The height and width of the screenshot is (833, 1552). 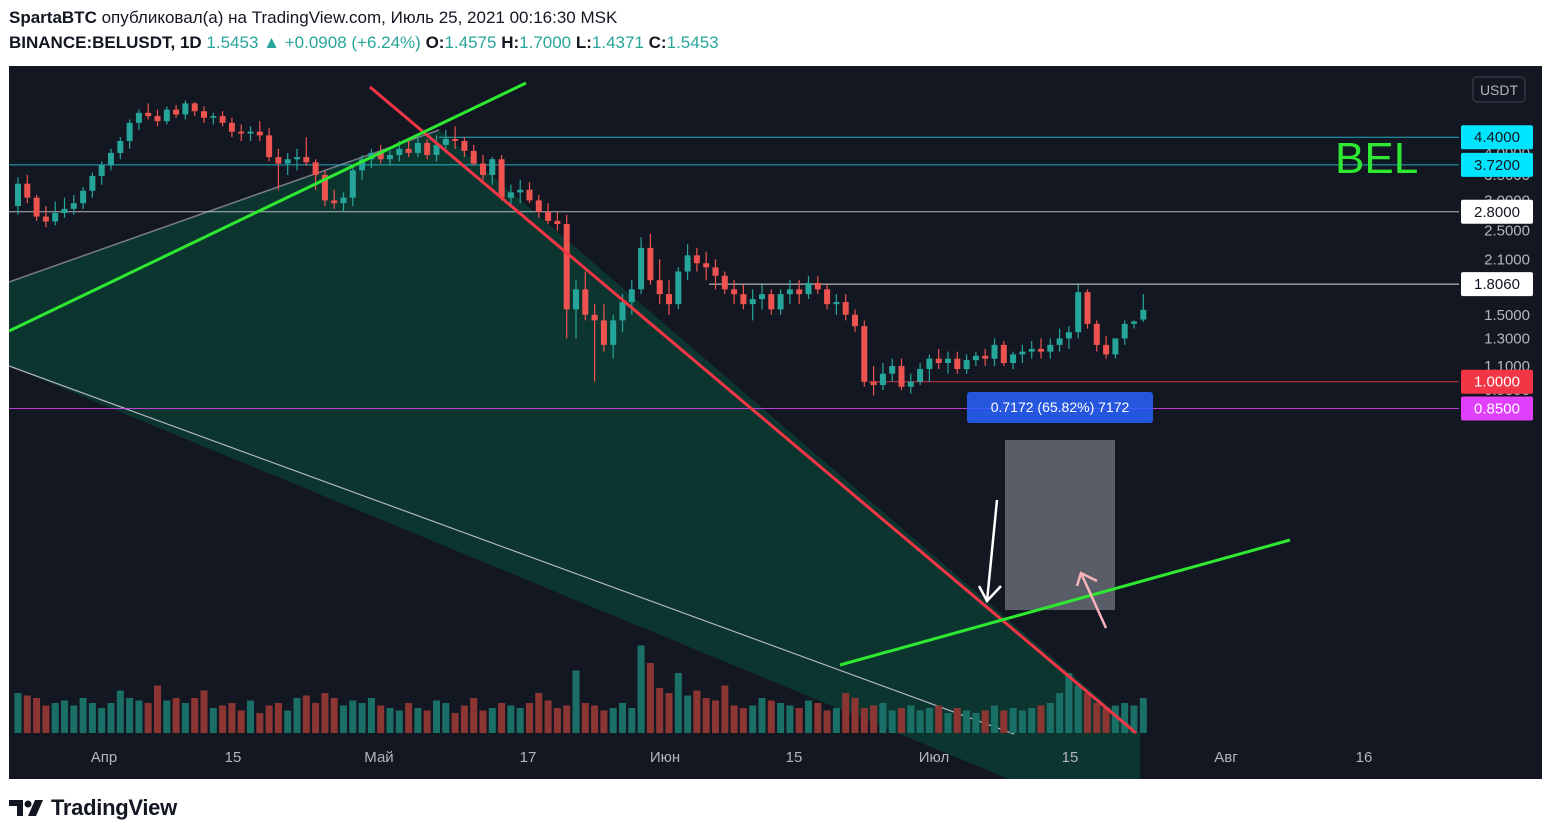 What do you see at coordinates (528, 757) in the screenshot?
I see `x-tick-label: 17` at bounding box center [528, 757].